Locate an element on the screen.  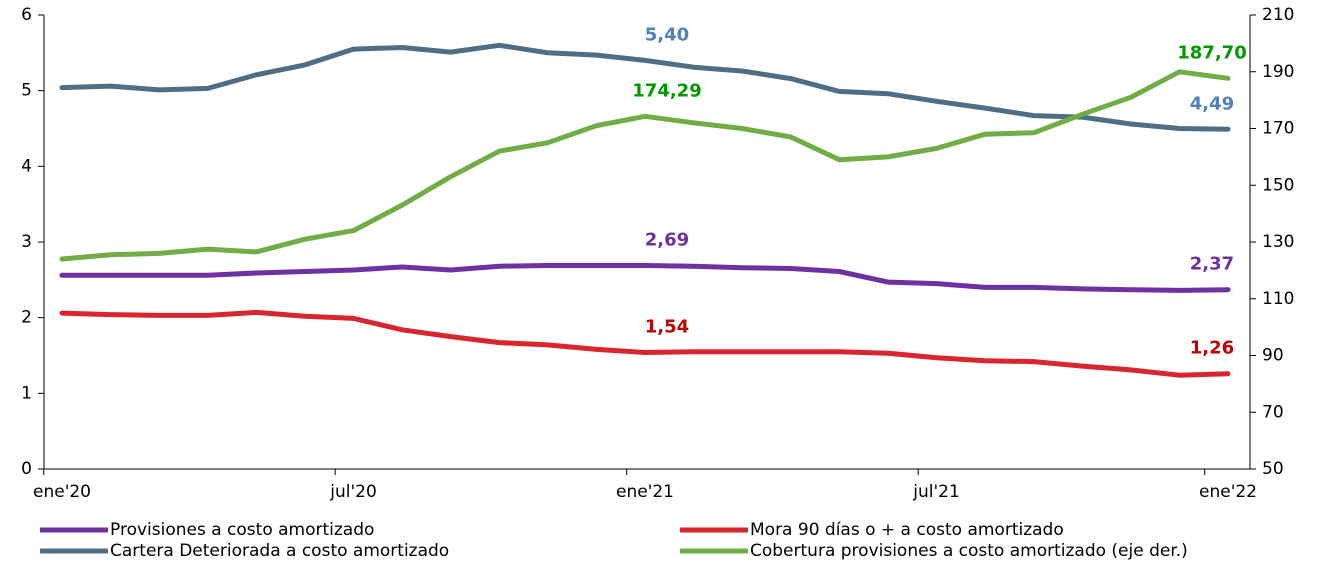
y-tick-label: 3 is located at coordinates (26, 242).